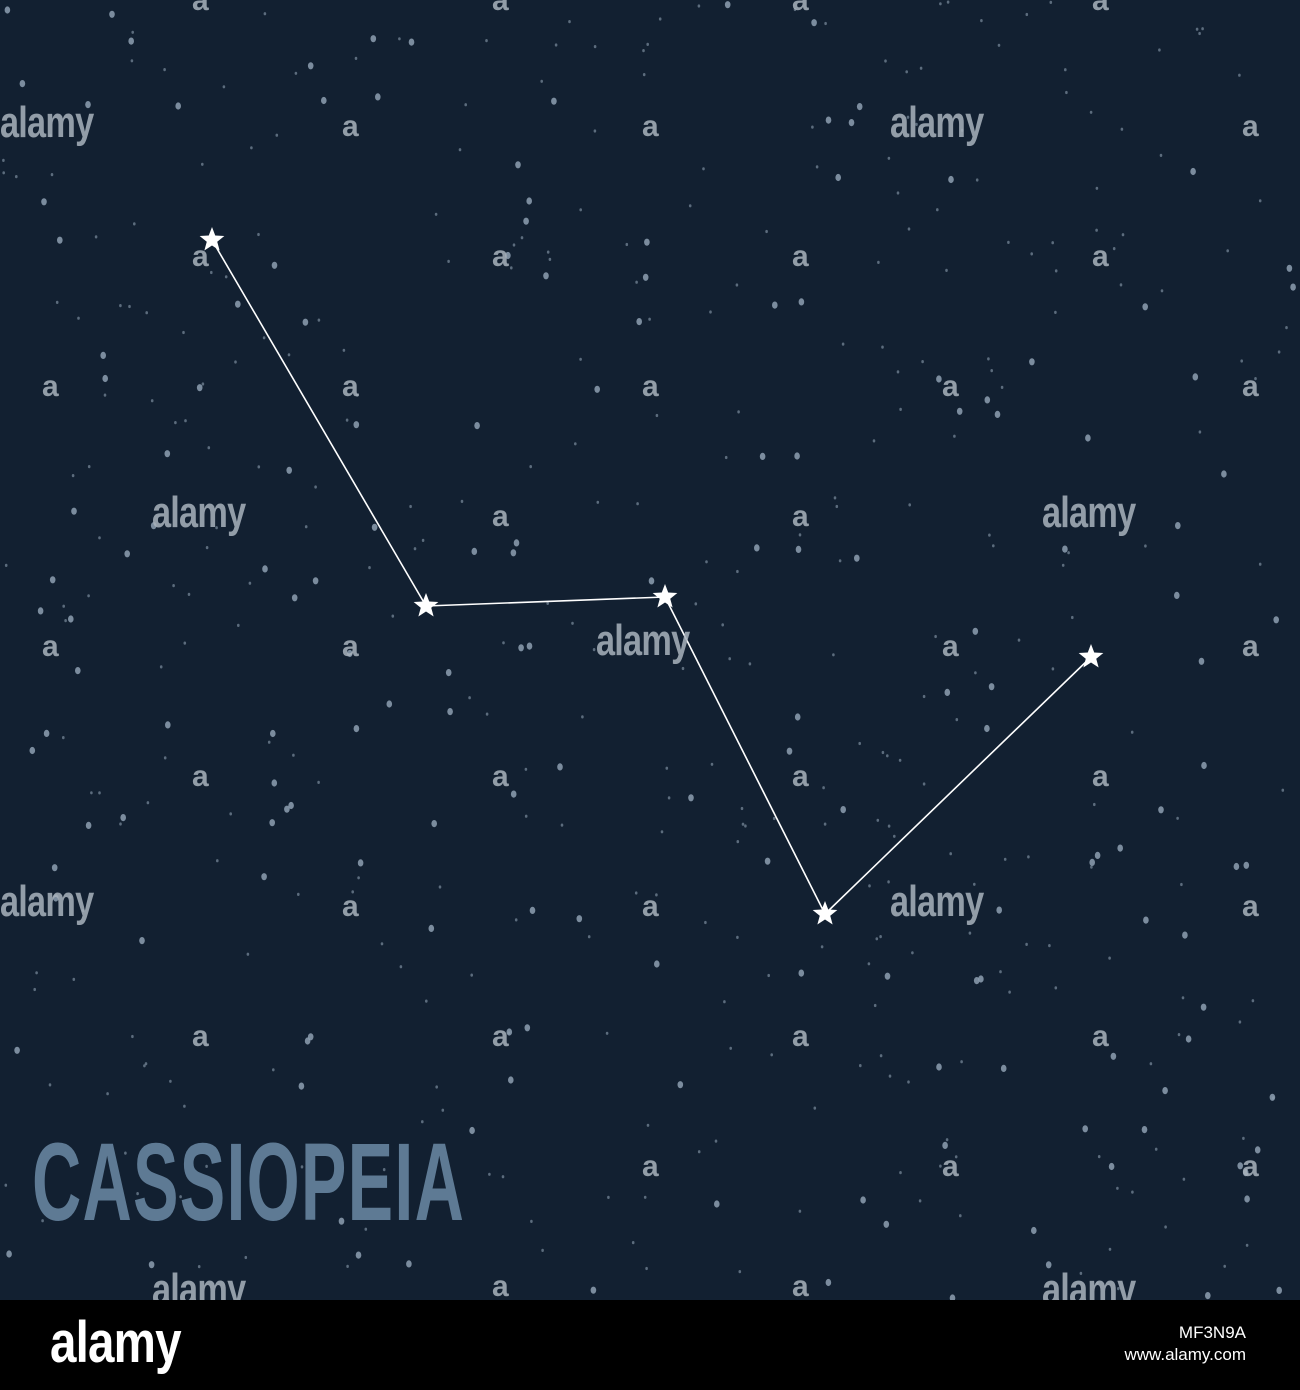 Image resolution: width=1300 pixels, height=1390 pixels. Describe the element at coordinates (116, 1342) in the screenshot. I see `footer-logo: alamy` at that location.